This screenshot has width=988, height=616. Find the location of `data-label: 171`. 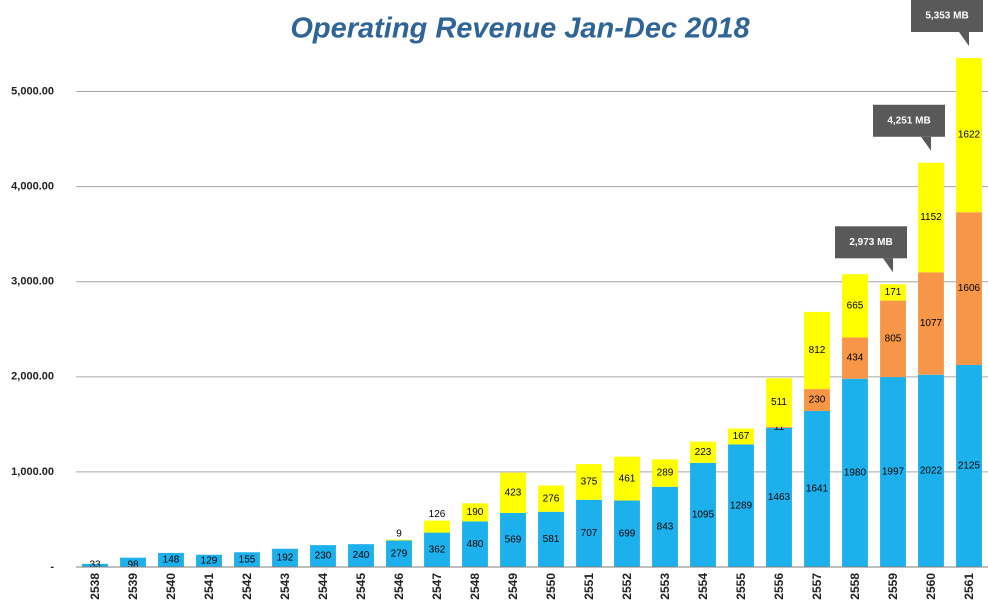

data-label: 171 is located at coordinates (893, 292).